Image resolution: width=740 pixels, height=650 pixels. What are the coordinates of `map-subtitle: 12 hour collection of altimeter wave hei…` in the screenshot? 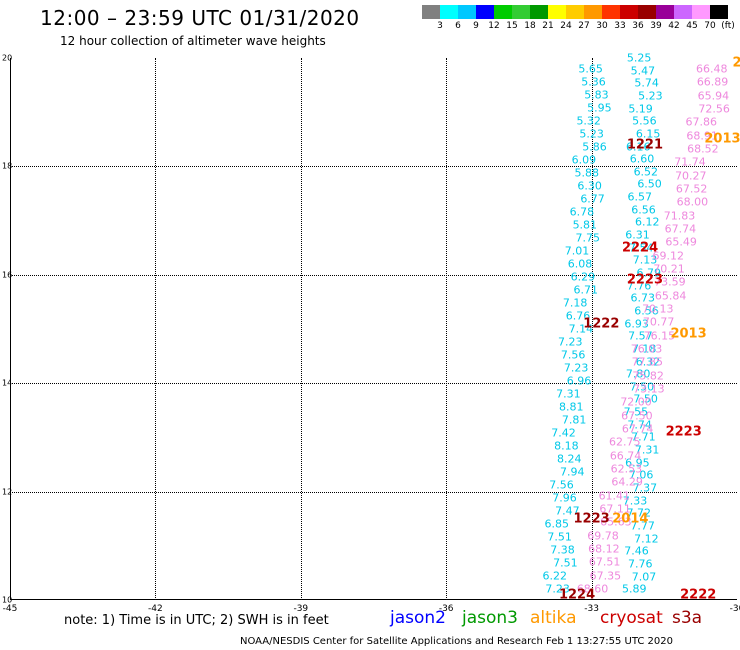 It's located at (193, 41).